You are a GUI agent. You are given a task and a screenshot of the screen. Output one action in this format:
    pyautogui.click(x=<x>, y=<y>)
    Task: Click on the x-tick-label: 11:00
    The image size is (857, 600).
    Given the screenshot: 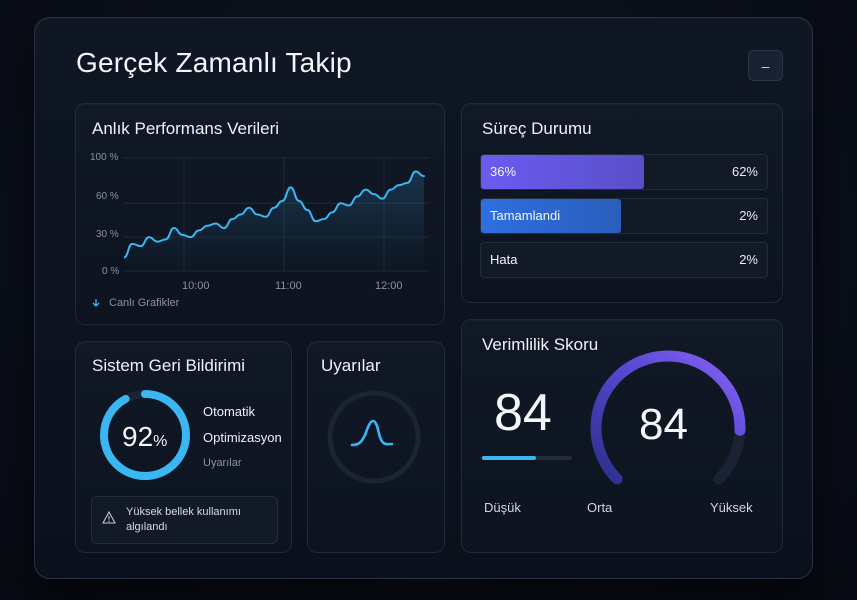 What is the action you would take?
    pyautogui.click(x=288, y=286)
    